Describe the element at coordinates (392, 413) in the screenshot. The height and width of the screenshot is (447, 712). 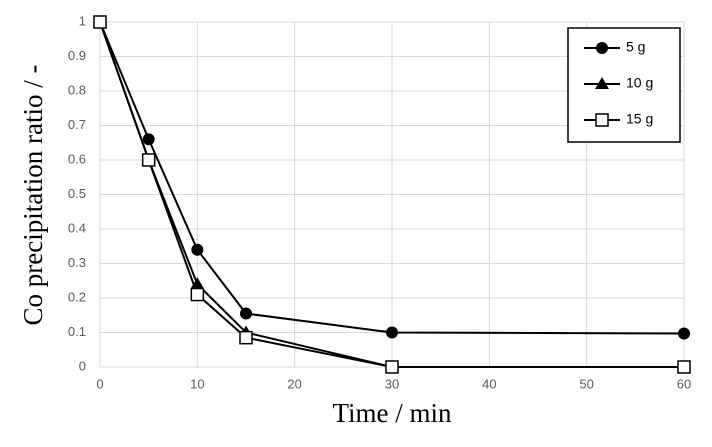
I see `x-axis-title: Time / min` at that location.